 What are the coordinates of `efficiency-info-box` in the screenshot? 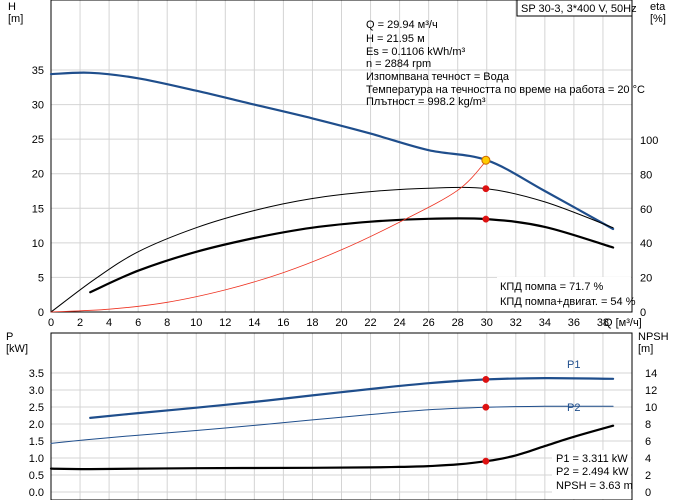 It's located at (564, 294).